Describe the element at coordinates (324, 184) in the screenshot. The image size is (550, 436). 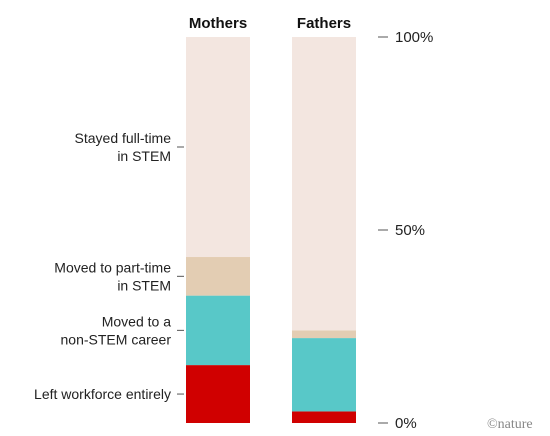
I see `bar-segment-fathers-stayed-full-time-in-stem` at that location.